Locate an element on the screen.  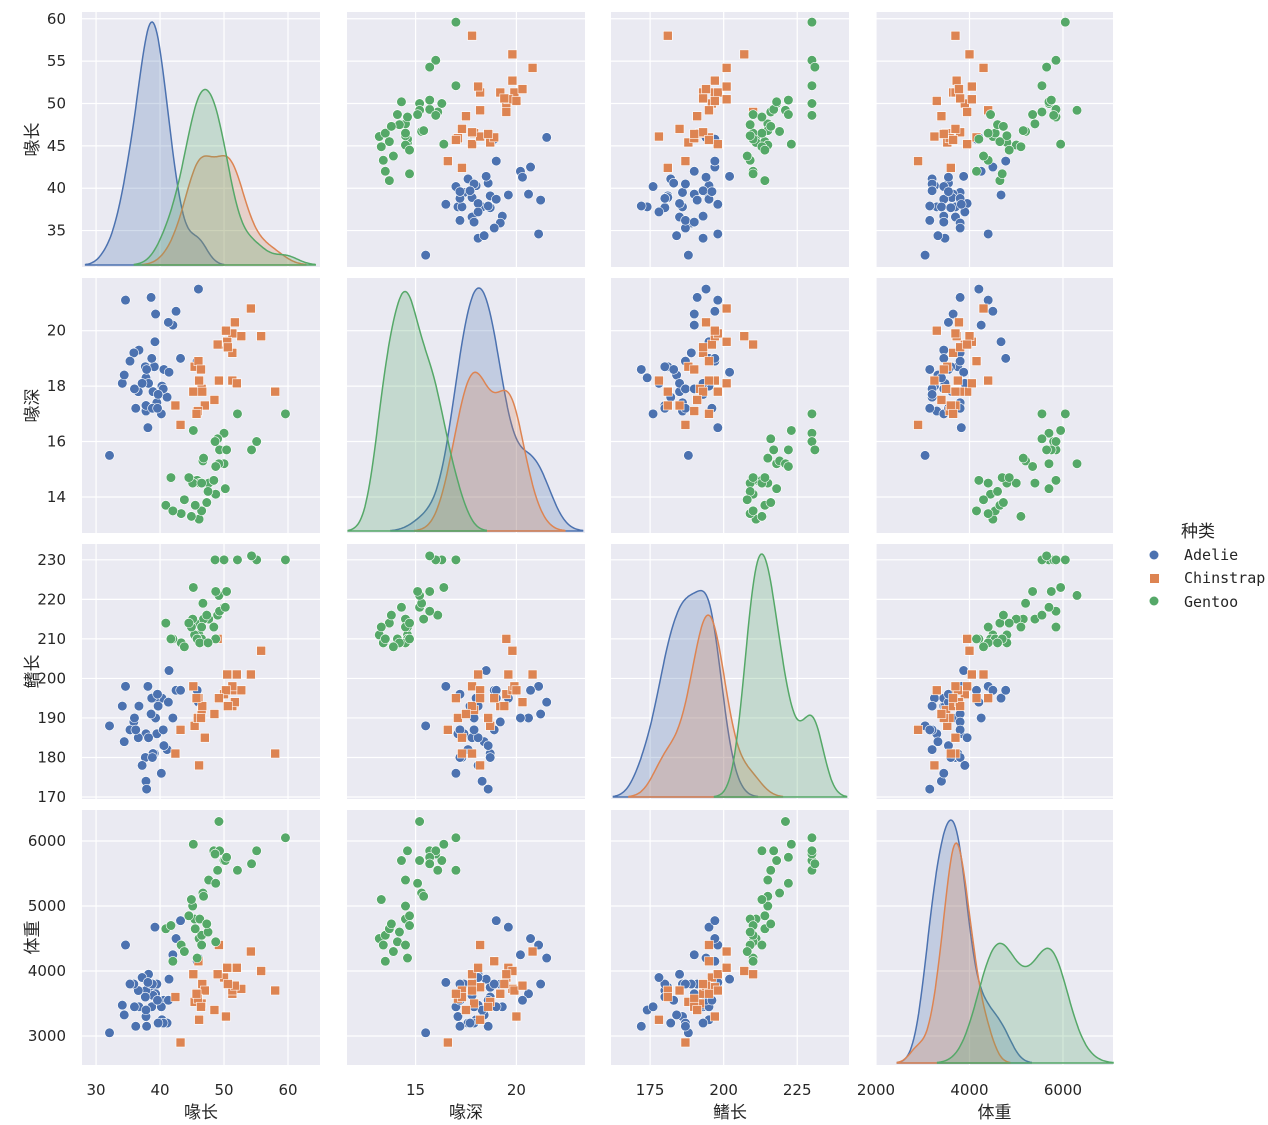
kde-gentoo is located at coordinates (224, 177).